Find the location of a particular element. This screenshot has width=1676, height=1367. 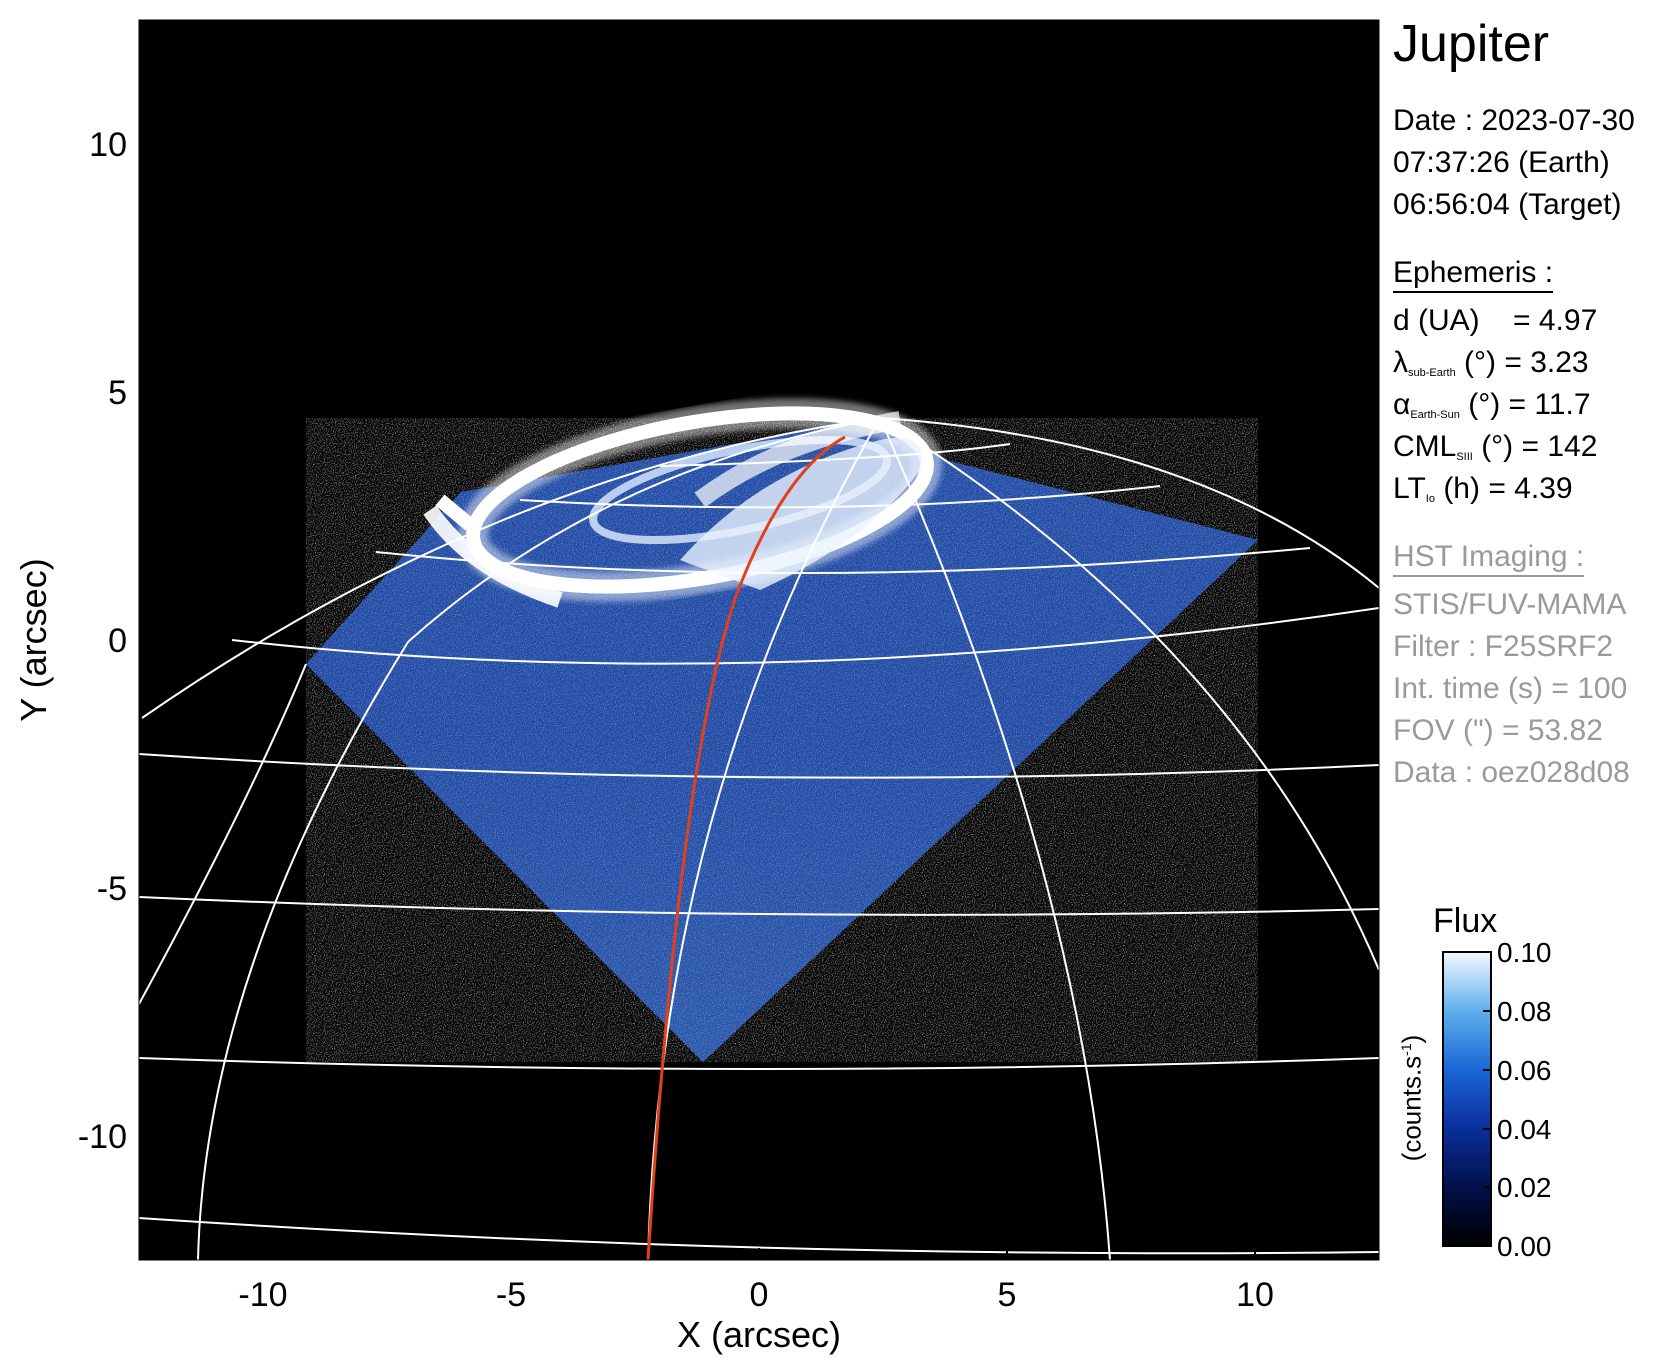

colorbar-tick-label: 0.08 is located at coordinates (1524, 1011).